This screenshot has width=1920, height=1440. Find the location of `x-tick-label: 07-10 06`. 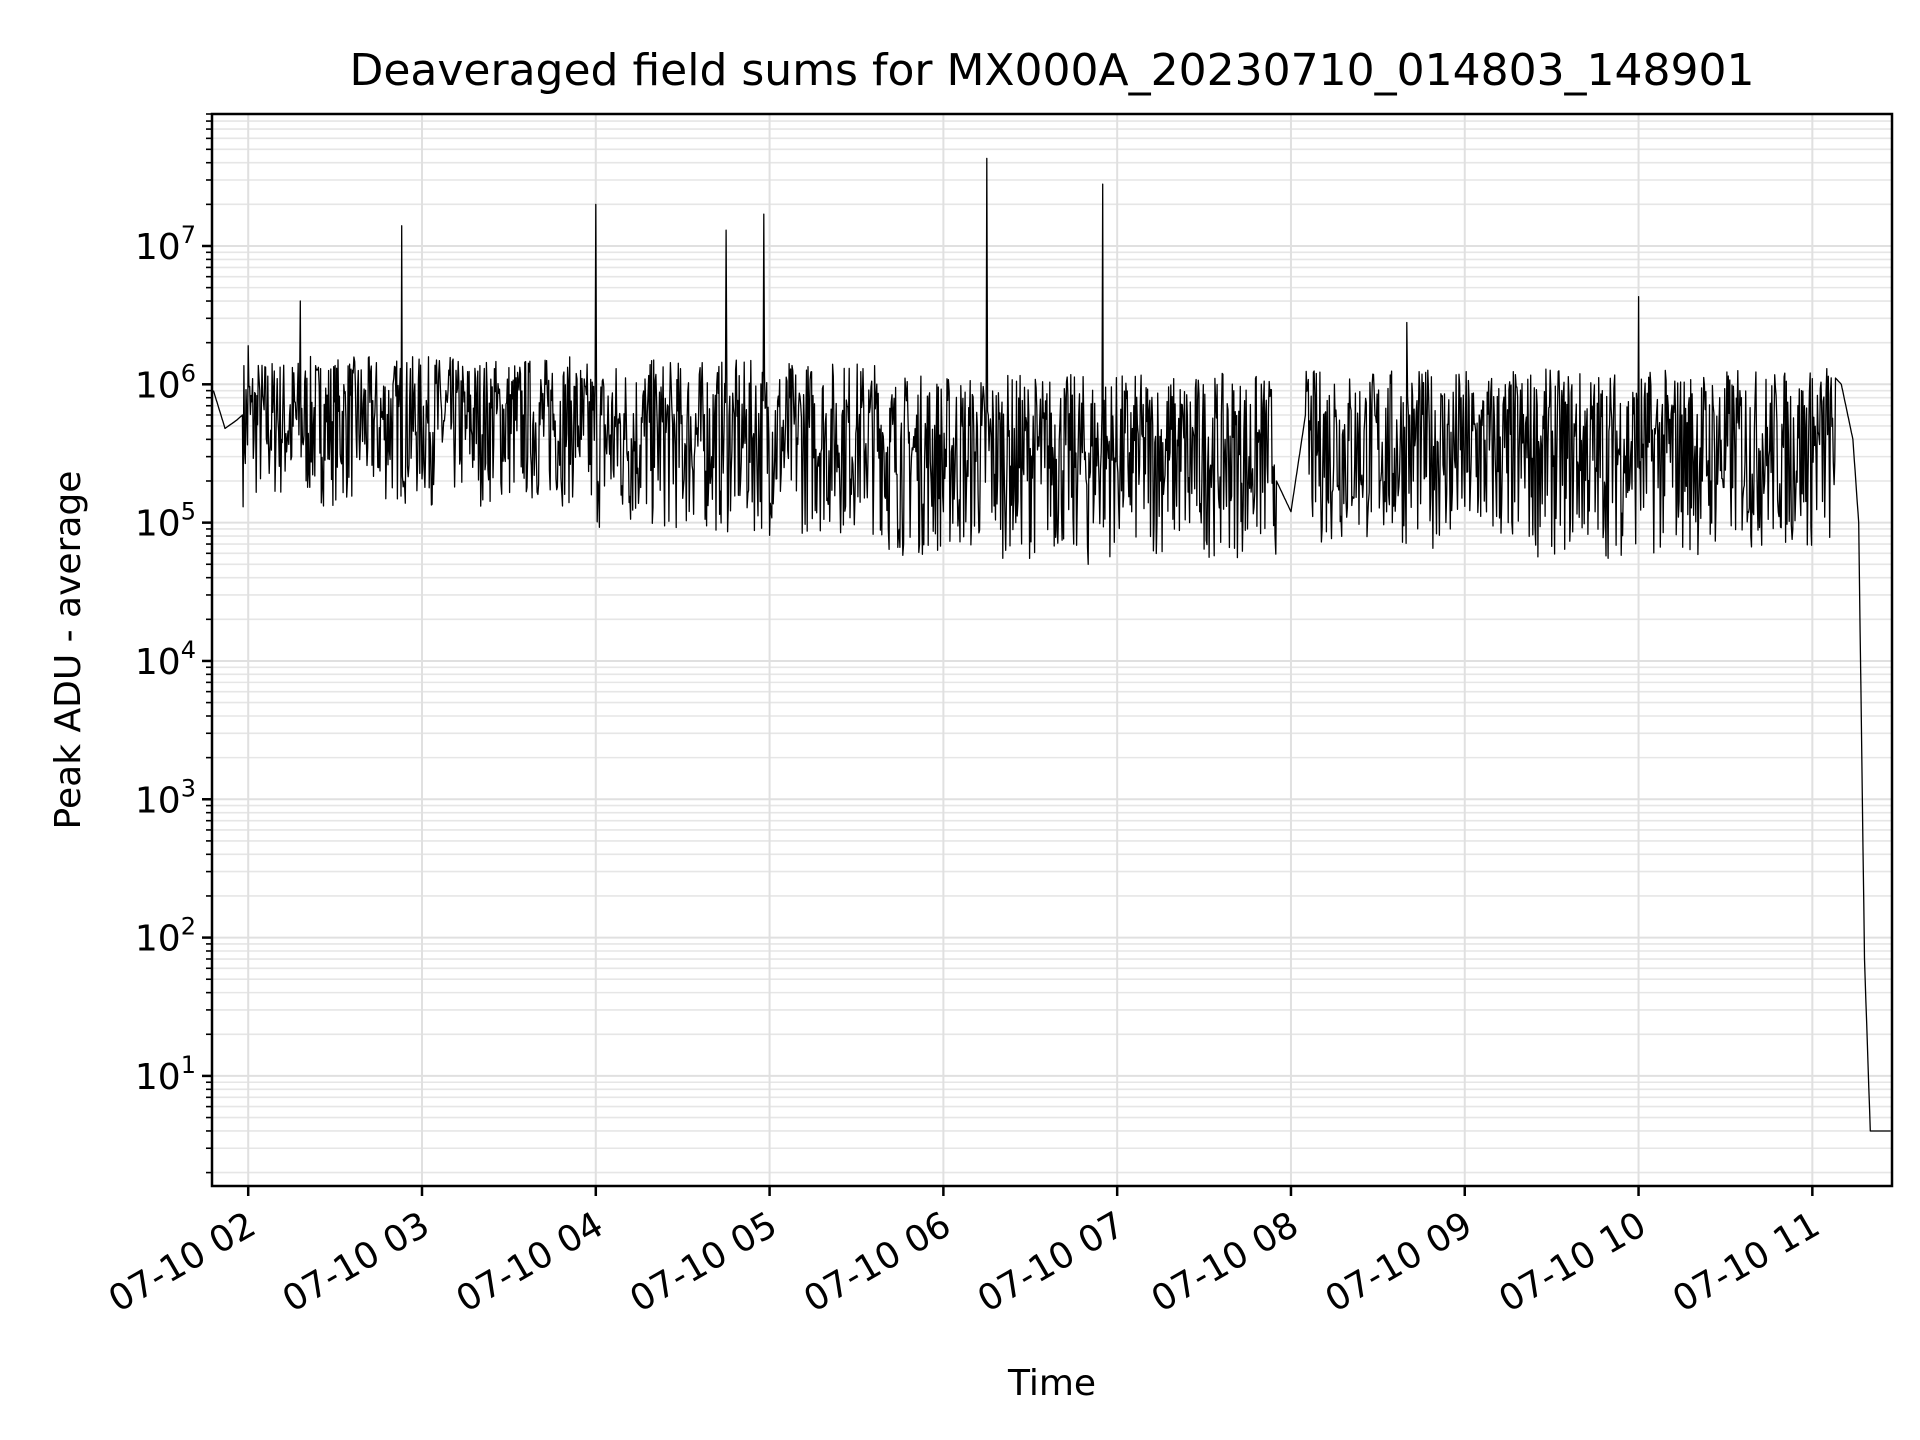

x-tick-label: 07-10 06 is located at coordinates (877, 1262).